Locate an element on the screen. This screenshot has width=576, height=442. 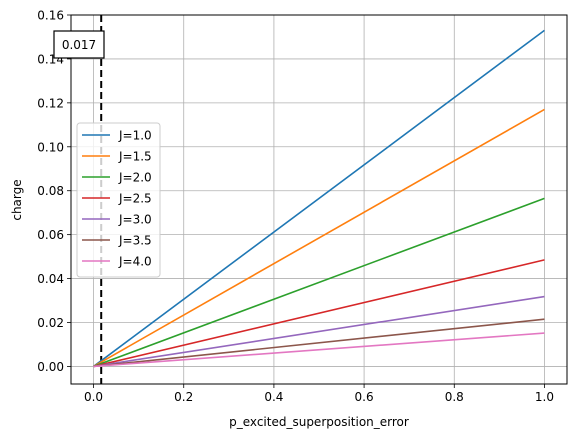
annotation-box is located at coordinates (79, 44).